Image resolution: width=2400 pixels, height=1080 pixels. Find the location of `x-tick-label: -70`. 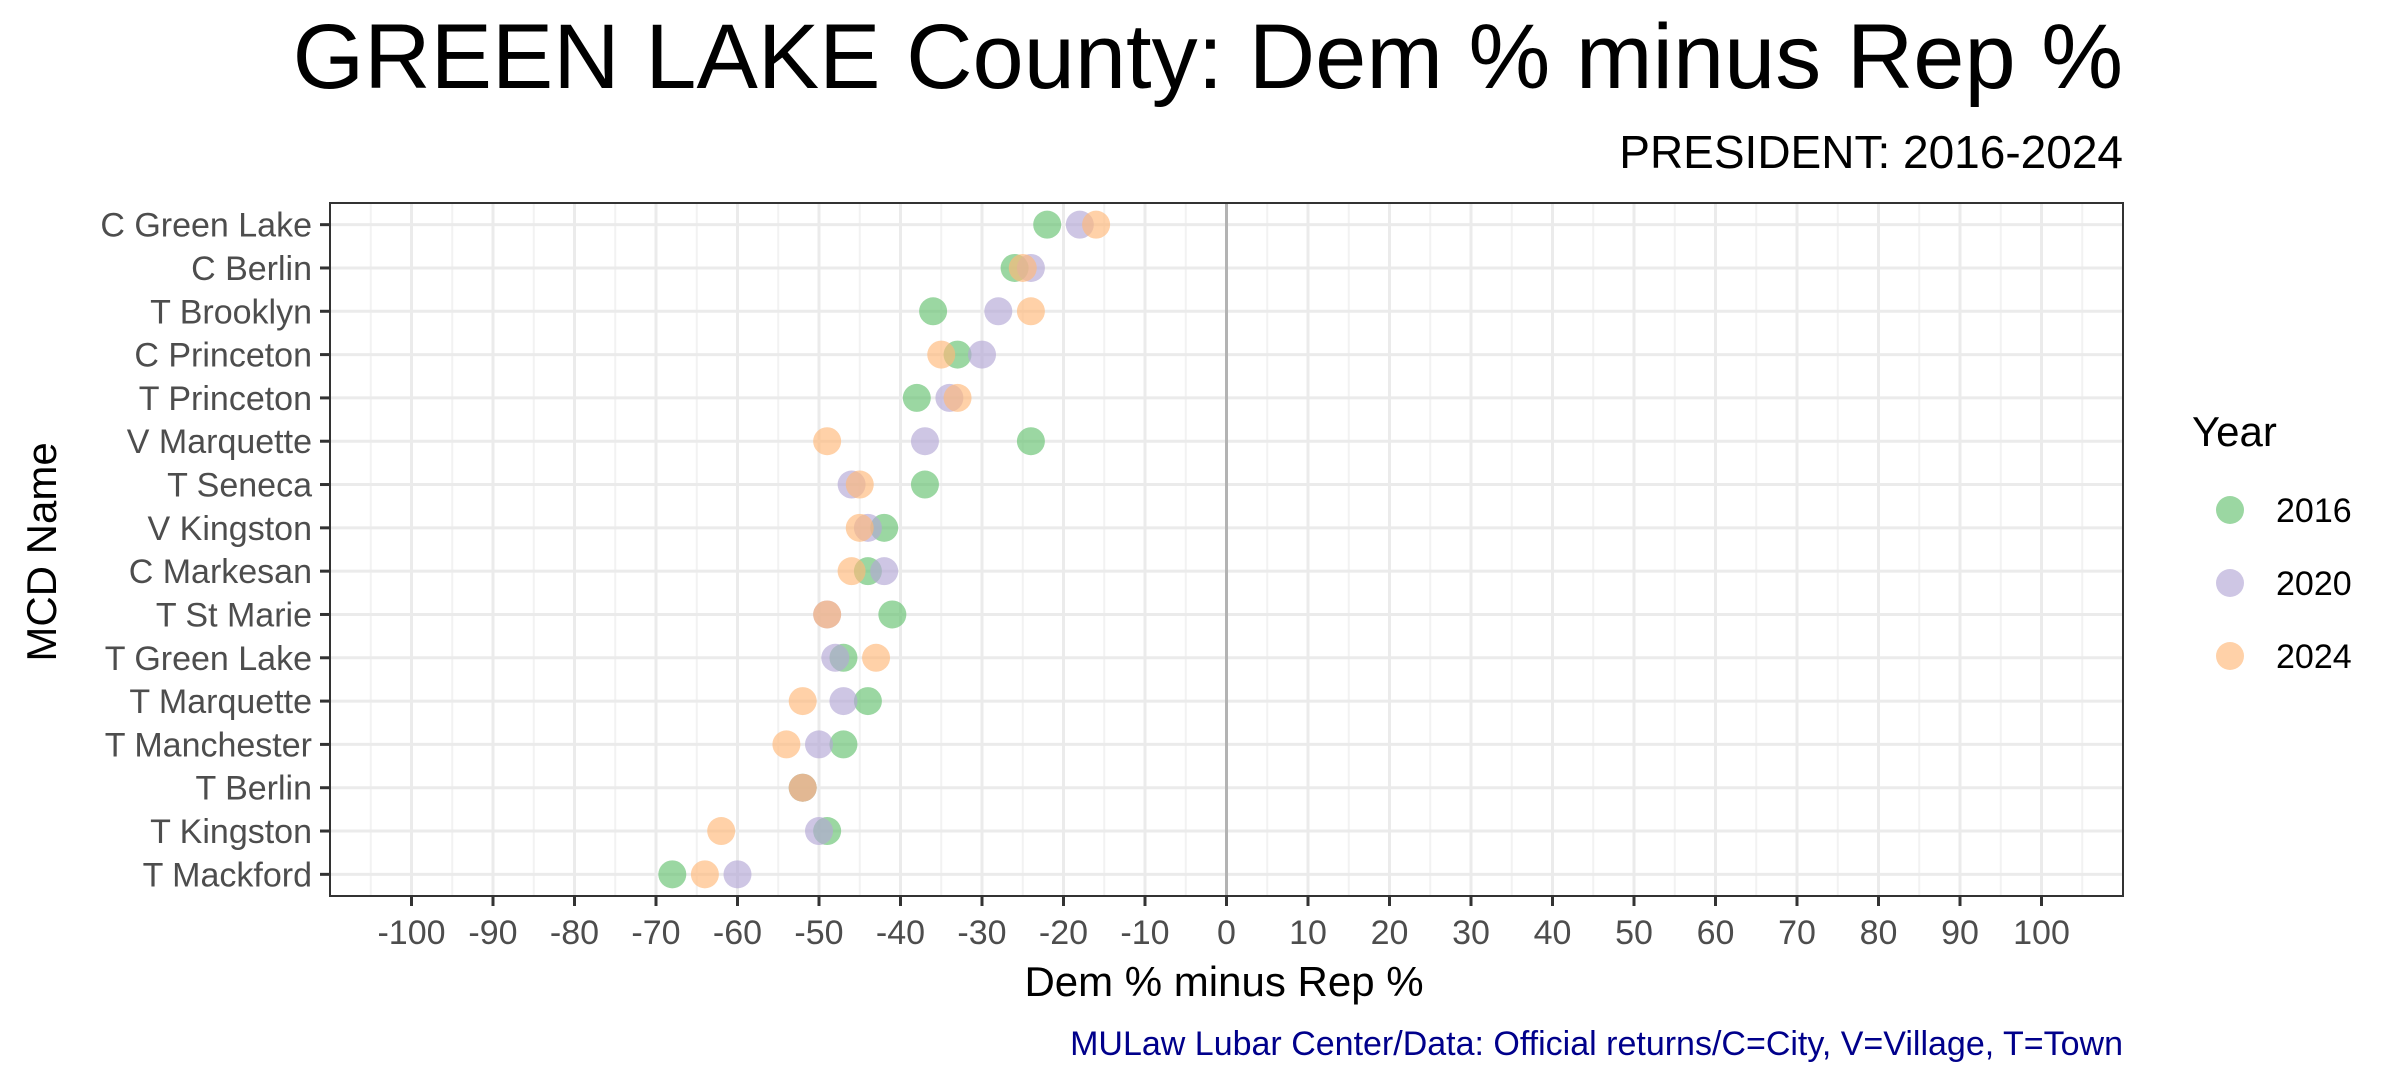

x-tick-label: -70 is located at coordinates (655, 933).